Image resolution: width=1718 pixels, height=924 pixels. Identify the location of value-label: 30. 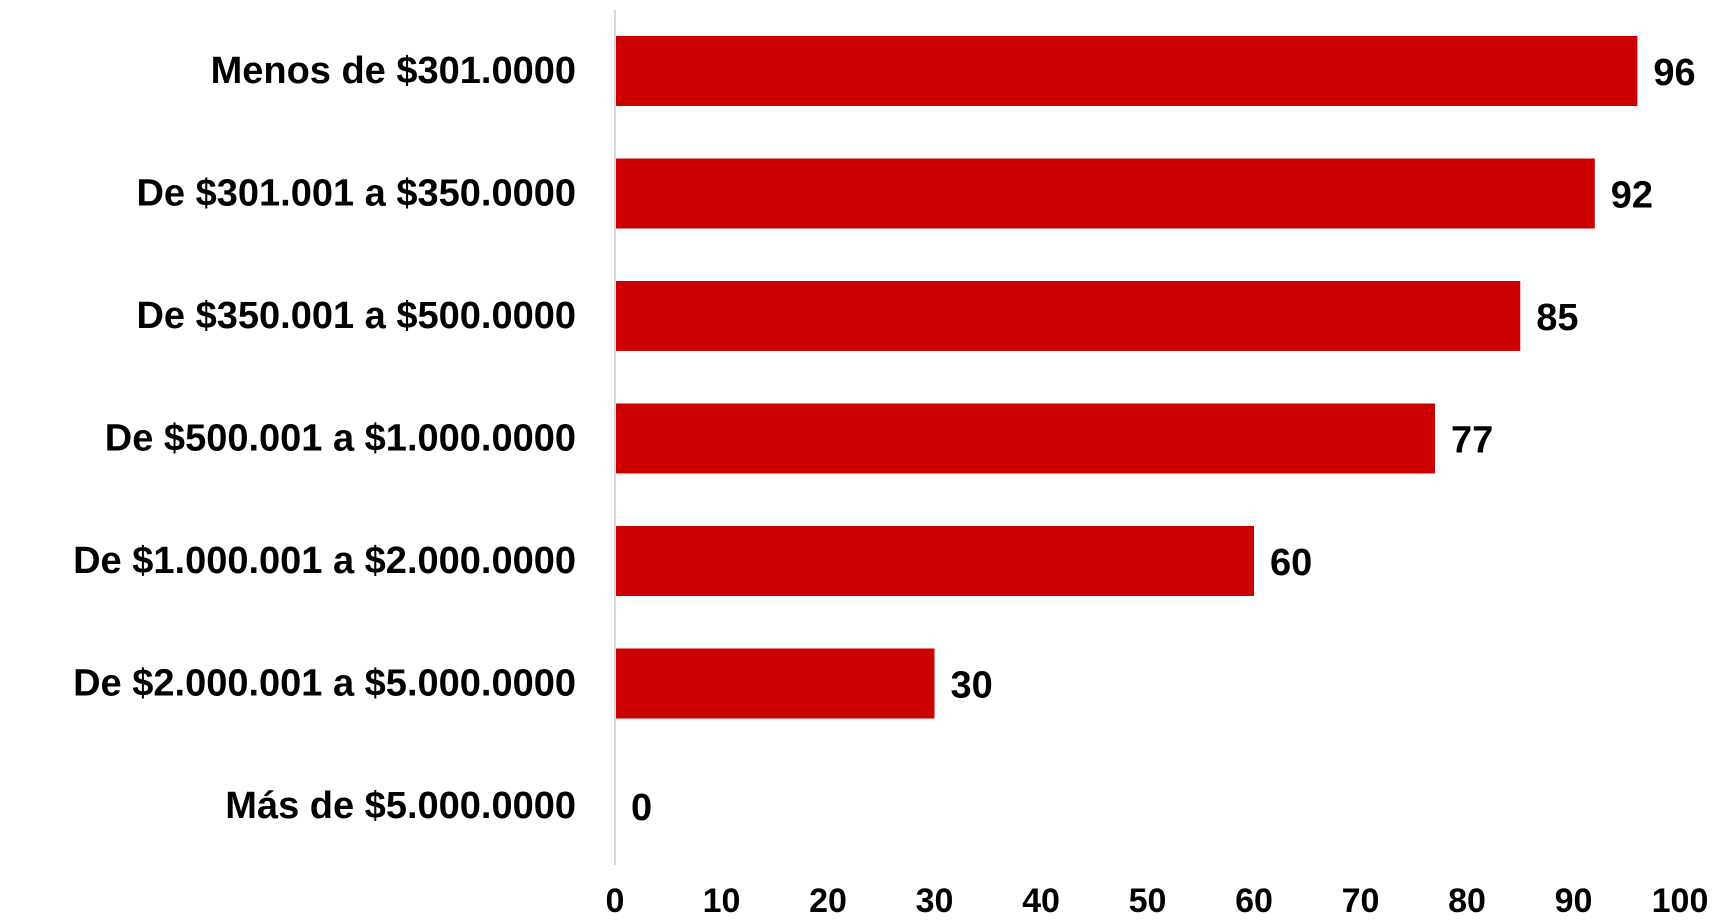
(972, 686).